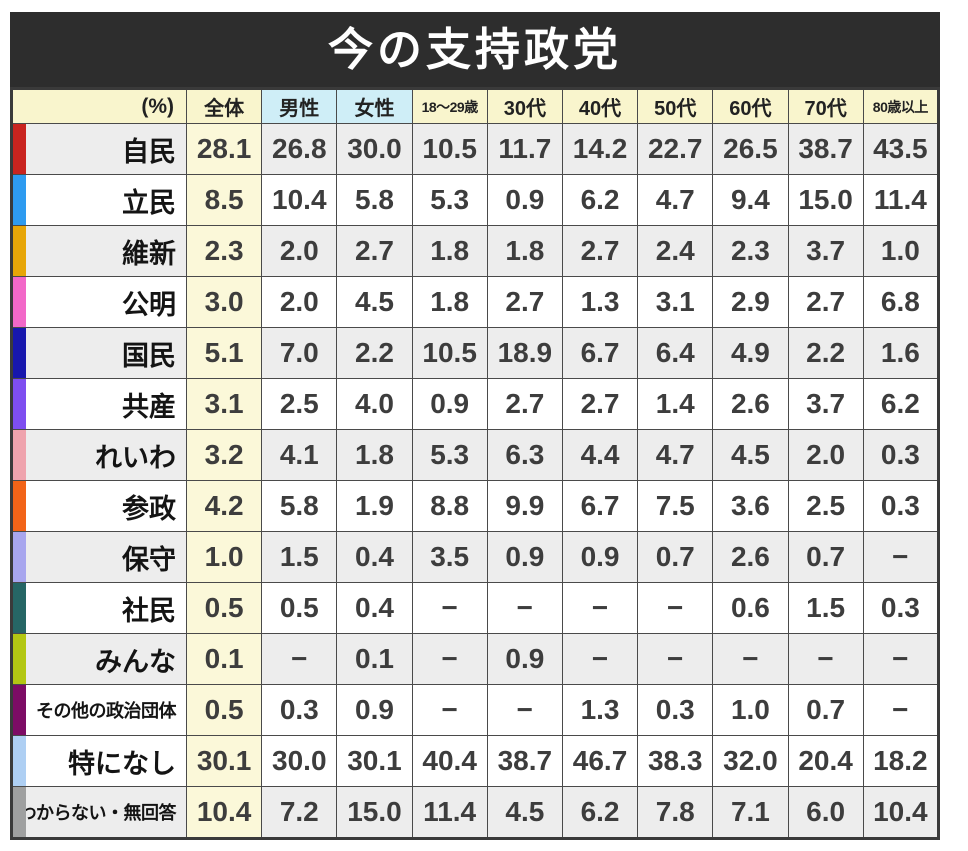 The height and width of the screenshot is (851, 968). I want to click on value-cell: 6.4, so click(675, 353).